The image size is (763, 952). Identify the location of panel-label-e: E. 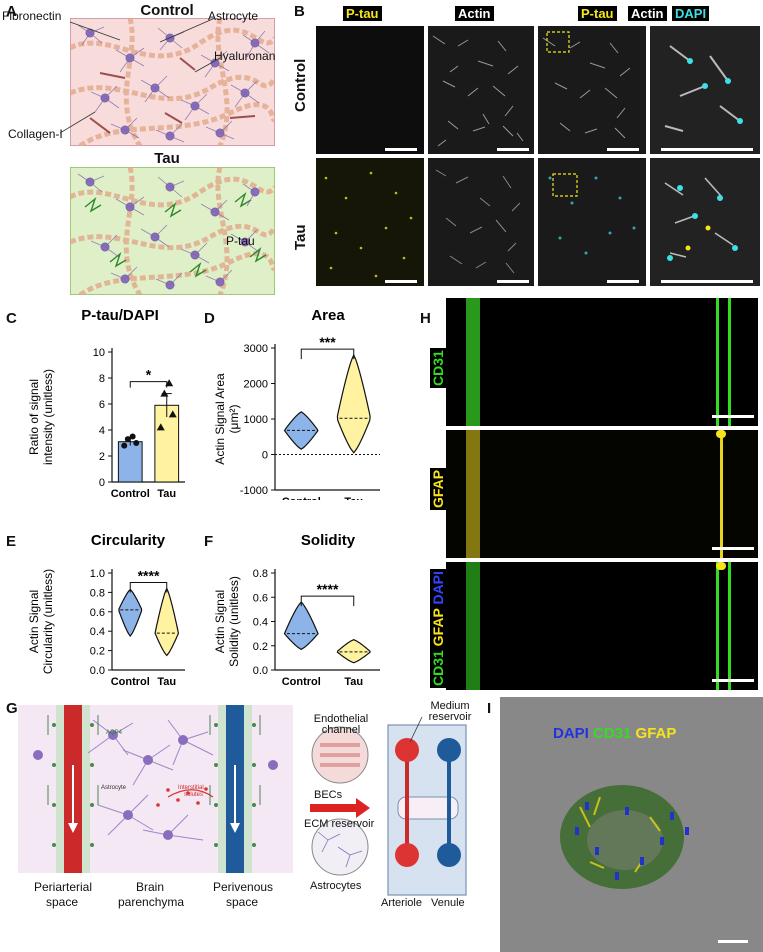
(11, 541).